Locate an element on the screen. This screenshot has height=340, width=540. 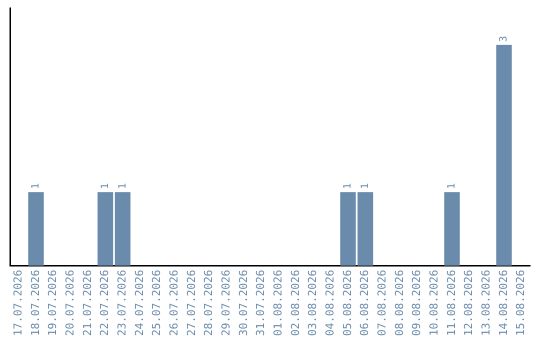
x-tick-label: 12.08.2026 is located at coordinates (469, 303).